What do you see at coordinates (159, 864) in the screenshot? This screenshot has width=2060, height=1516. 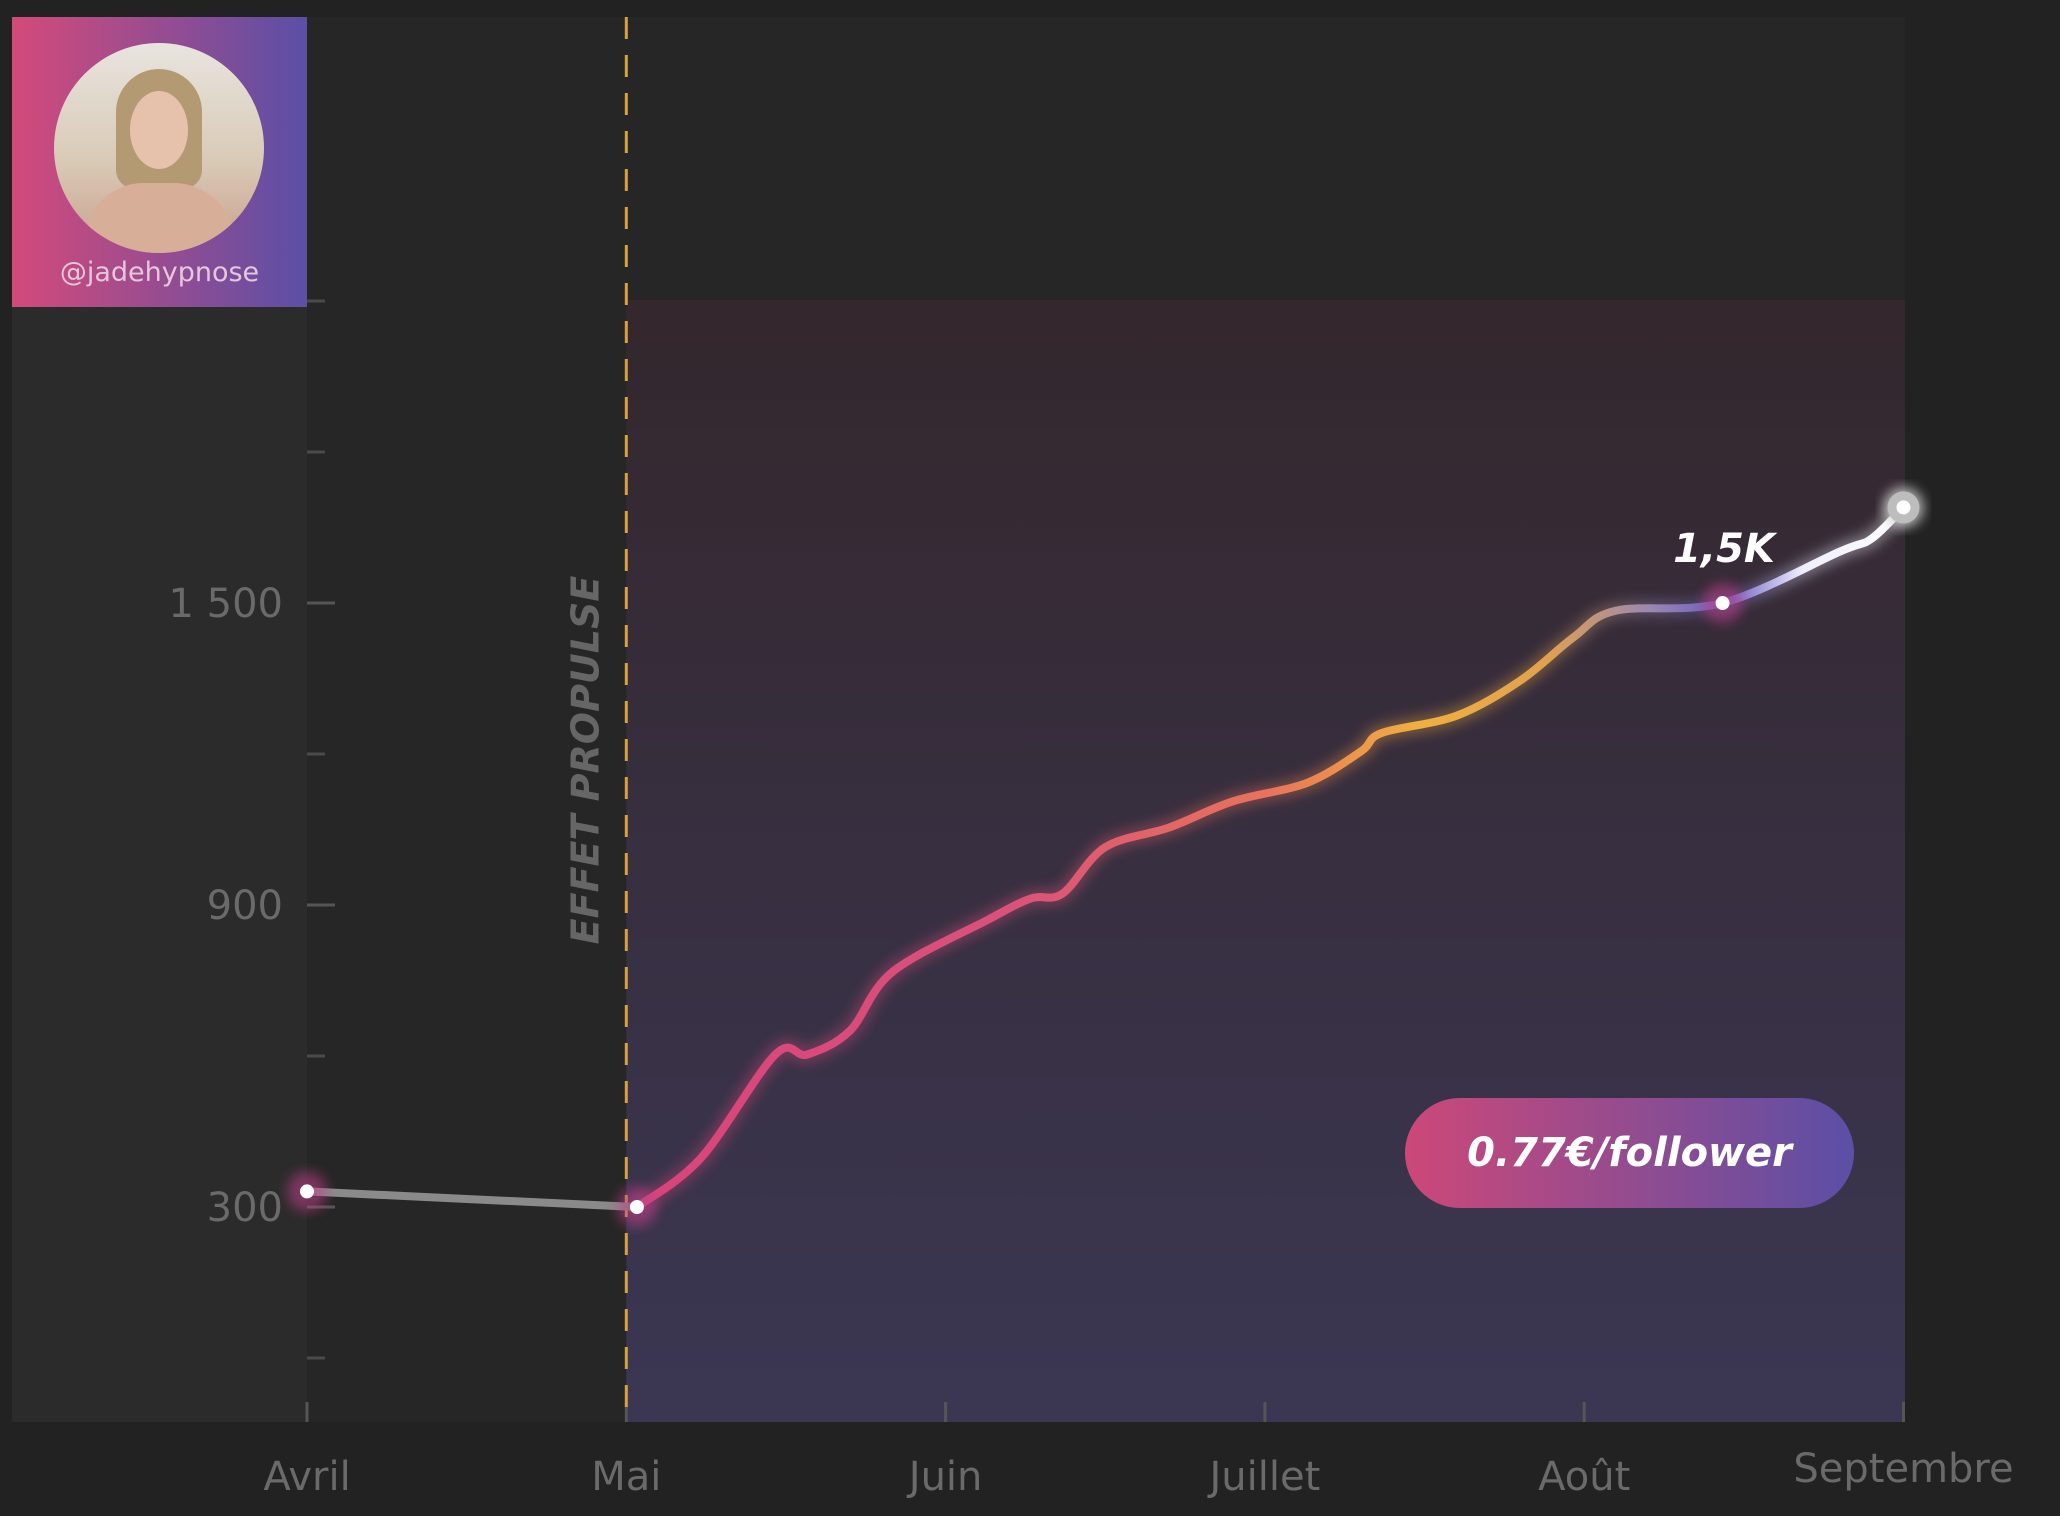 I see `axis-panel` at bounding box center [159, 864].